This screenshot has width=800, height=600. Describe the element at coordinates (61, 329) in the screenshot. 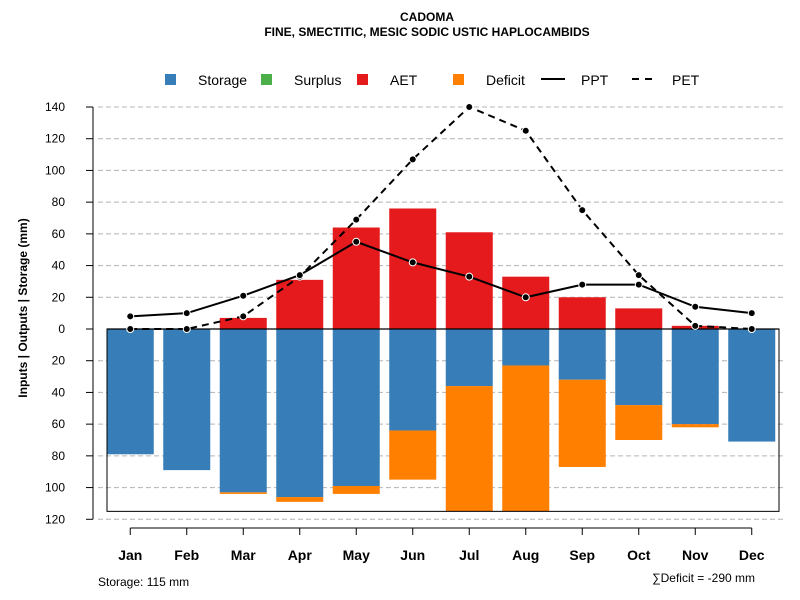

I see `y-tick-label: 0` at that location.